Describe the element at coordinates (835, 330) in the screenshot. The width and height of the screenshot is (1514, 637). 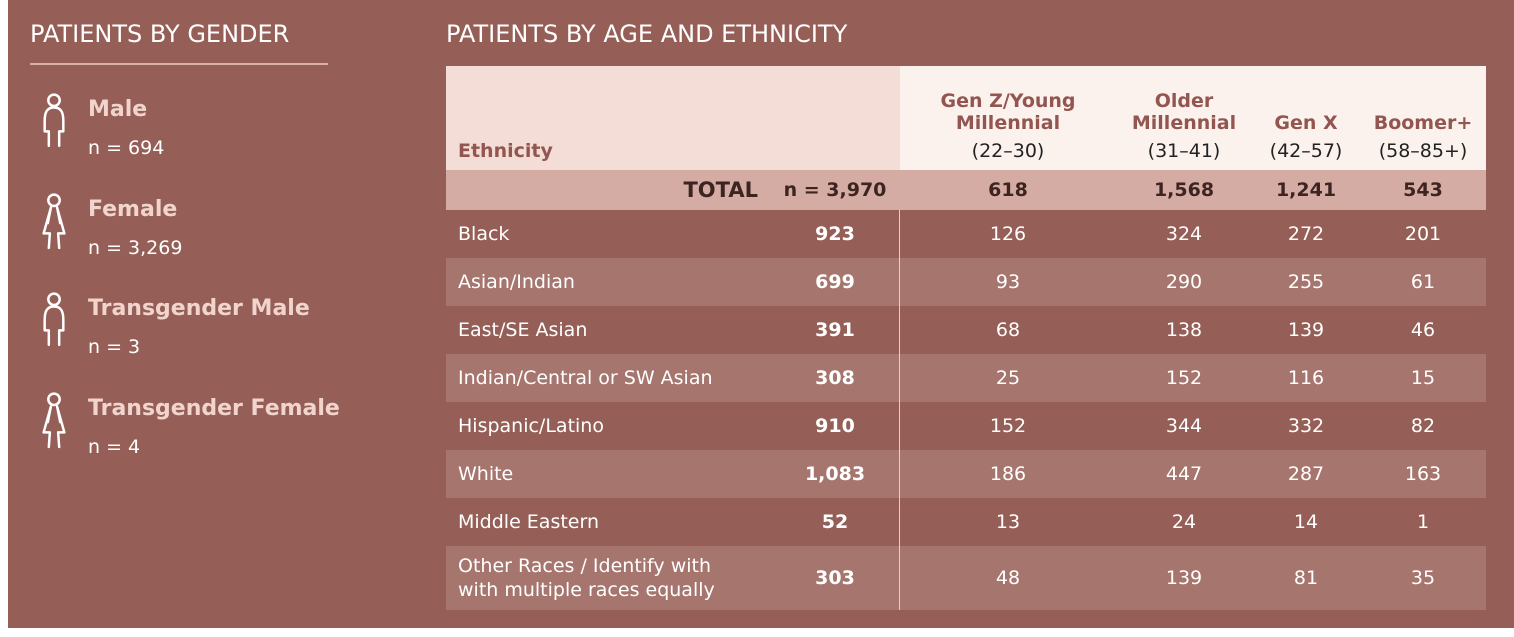
I see `row-total: 391` at that location.